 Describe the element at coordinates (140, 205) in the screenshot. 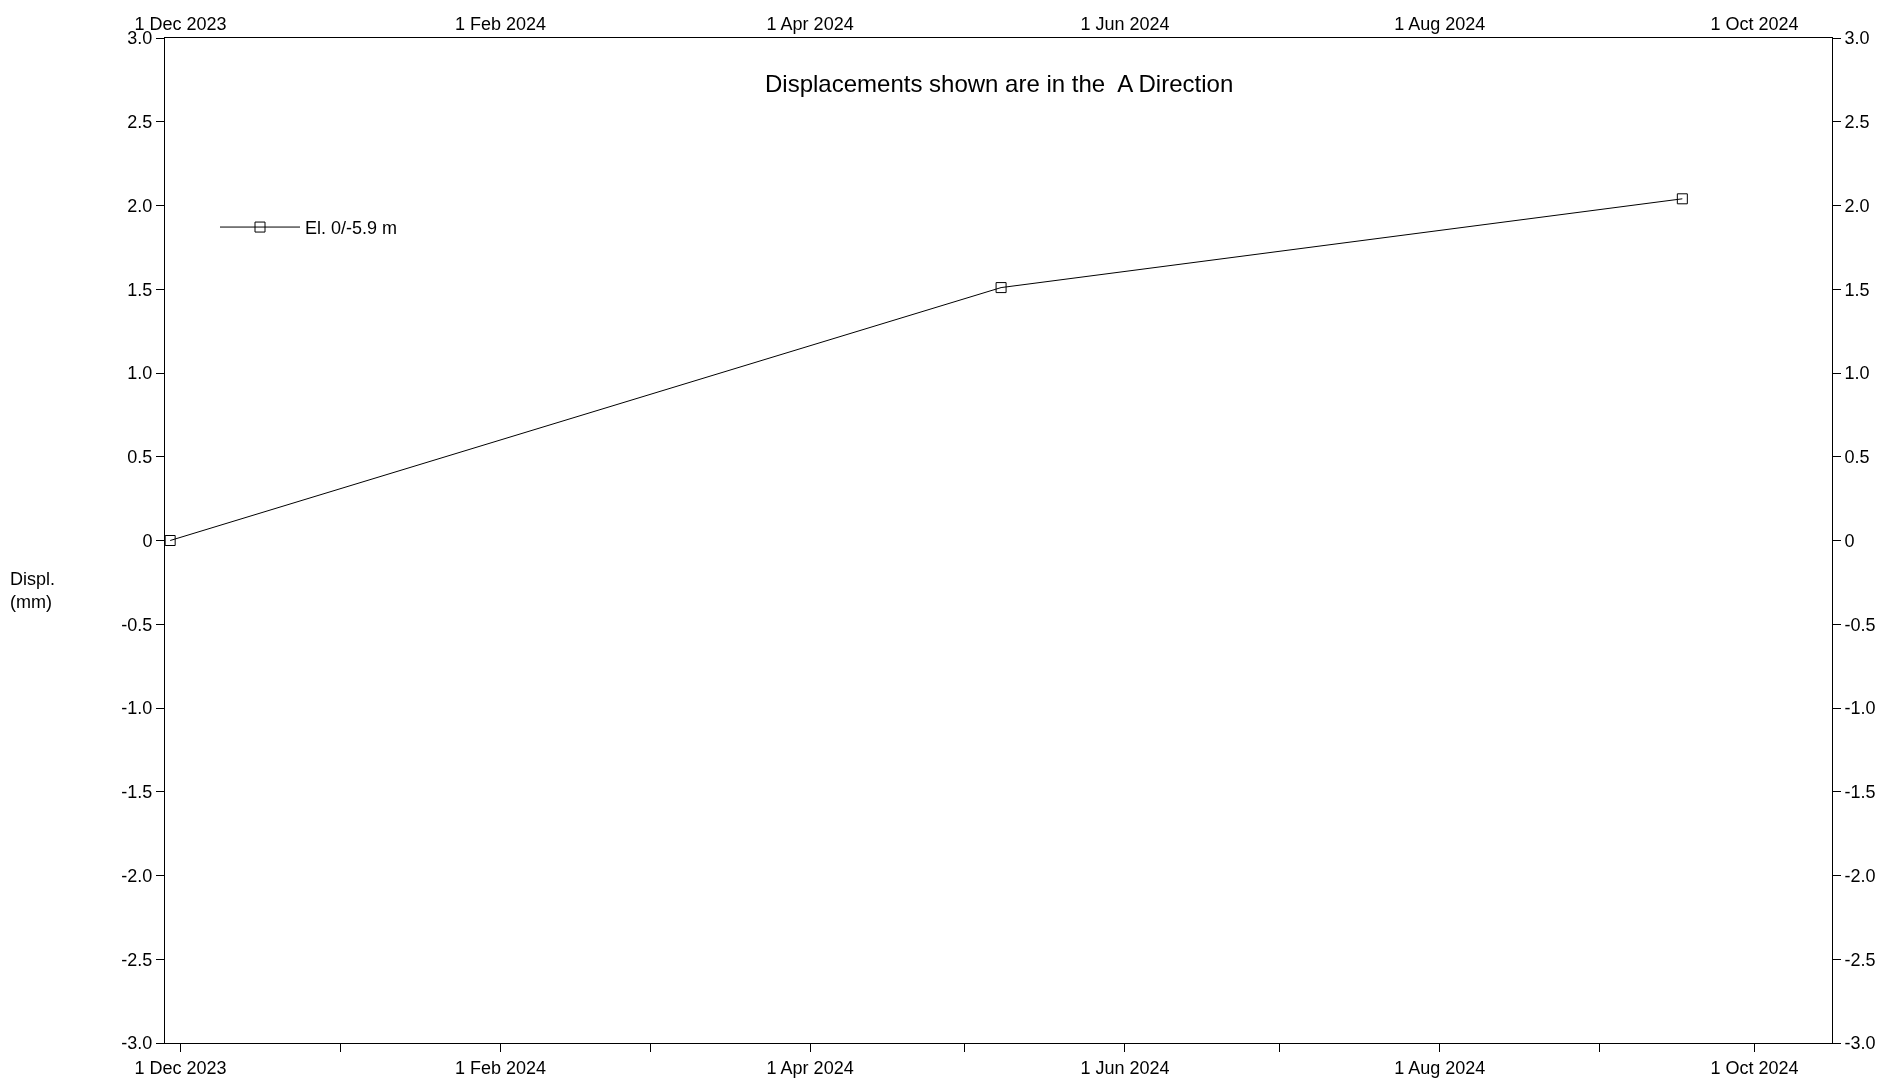

I see `y-tick-label: 2.0` at that location.